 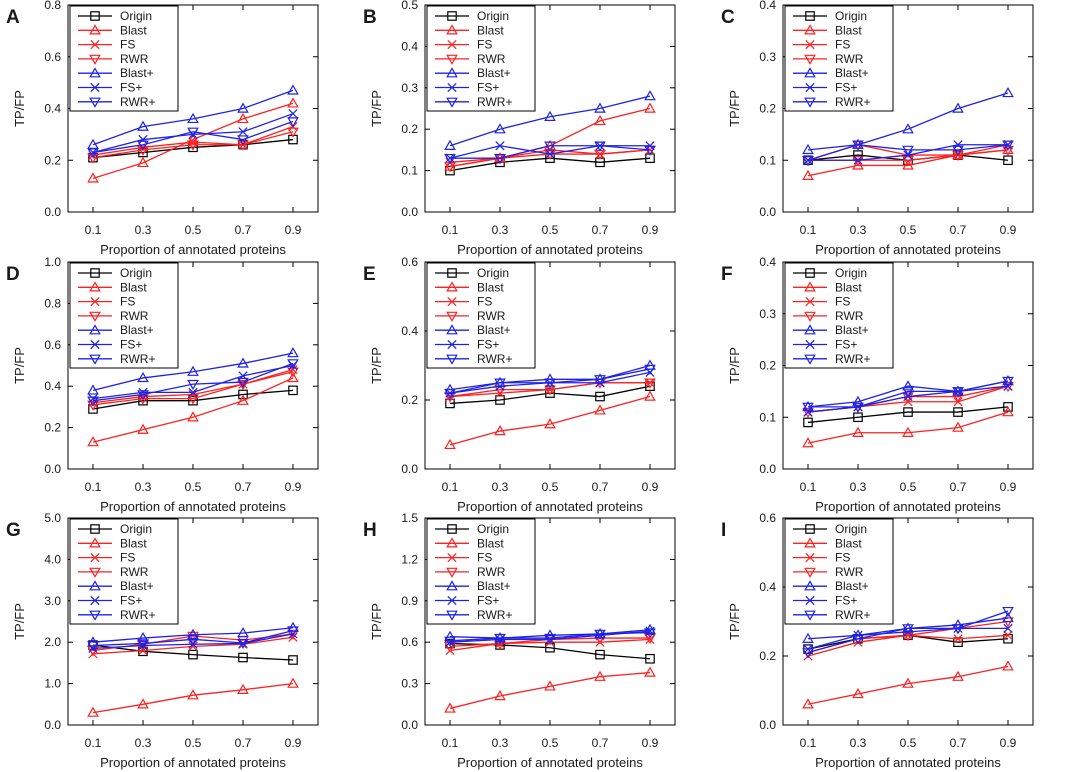 I want to click on y-tick-label: 0.6, so click(x=52, y=345).